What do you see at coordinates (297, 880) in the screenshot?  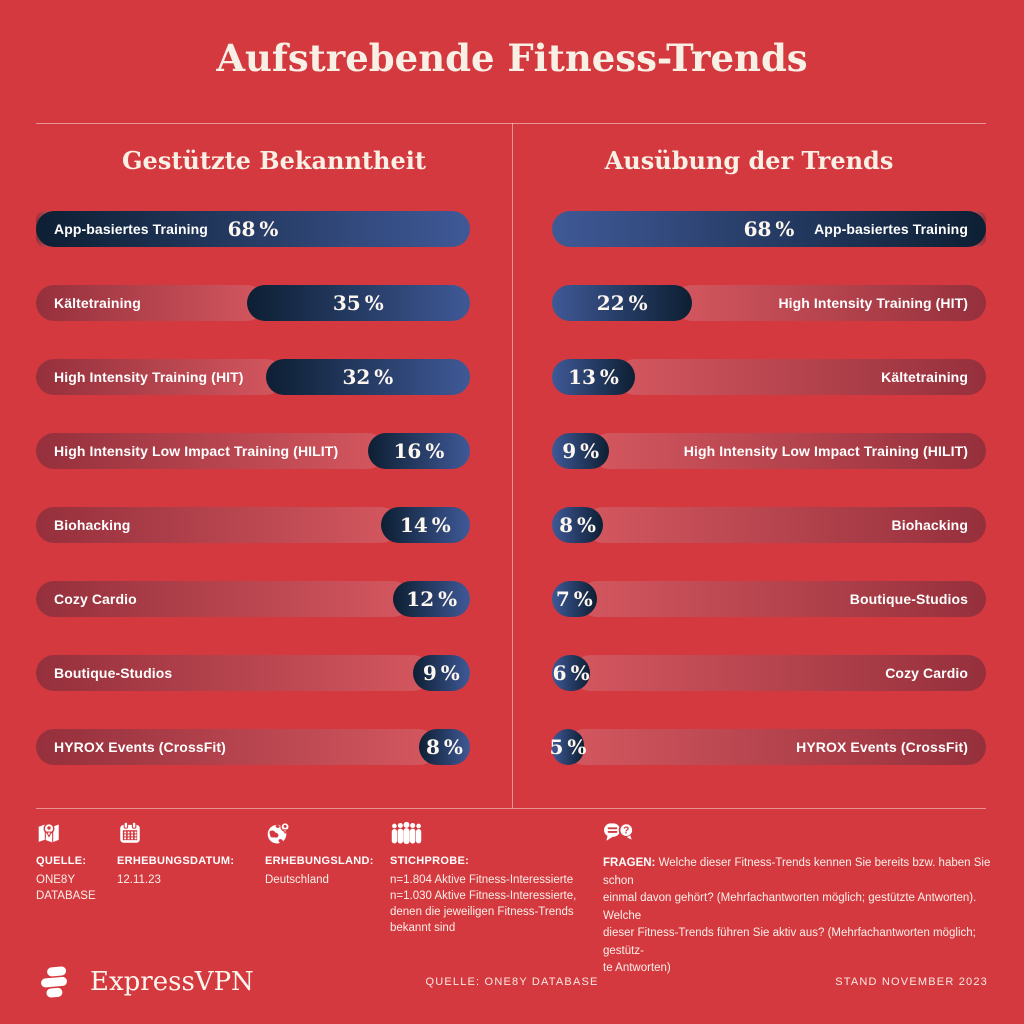 I see `footer-country-value: Deutschland` at bounding box center [297, 880].